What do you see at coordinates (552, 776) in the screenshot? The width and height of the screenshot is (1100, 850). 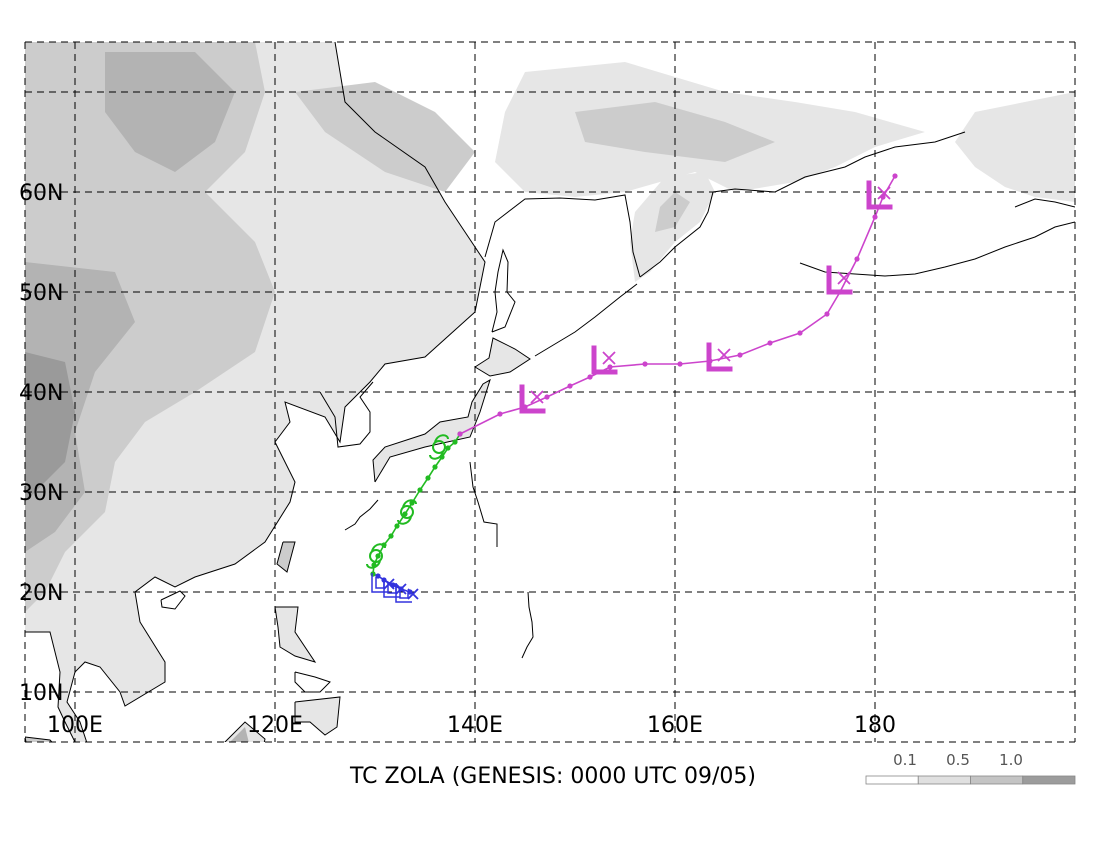 I see `map-title: TC ZOLA (GENESIS: 0000 UTC 09/05)` at bounding box center [552, 776].